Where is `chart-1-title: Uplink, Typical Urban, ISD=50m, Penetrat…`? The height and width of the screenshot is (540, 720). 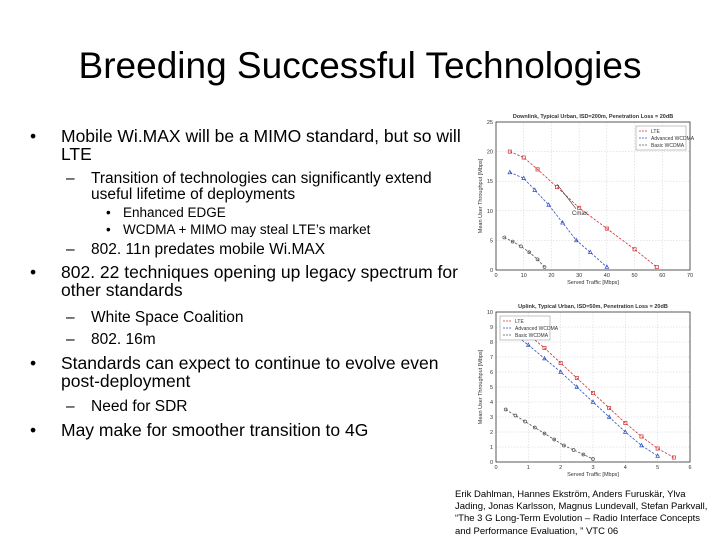 chart-1-title: Uplink, Typical Urban, ISD=50m, Penetrat… is located at coordinates (593, 307).